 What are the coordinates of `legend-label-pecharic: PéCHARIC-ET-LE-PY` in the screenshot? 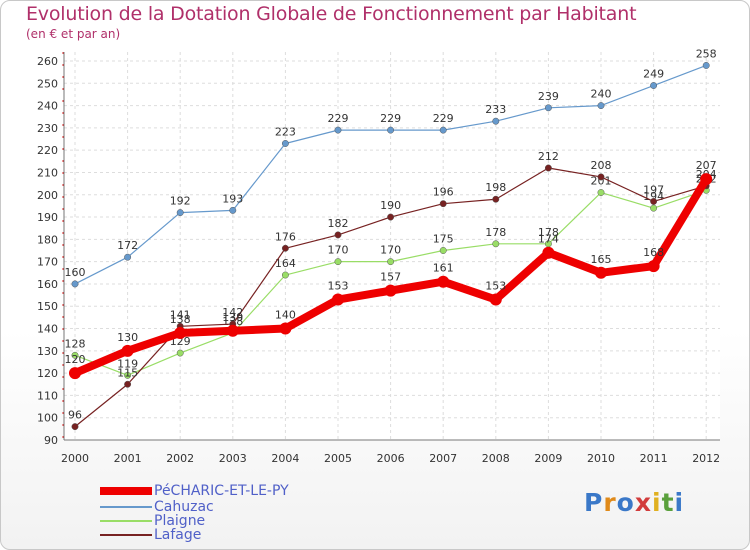 It's located at (221, 491).